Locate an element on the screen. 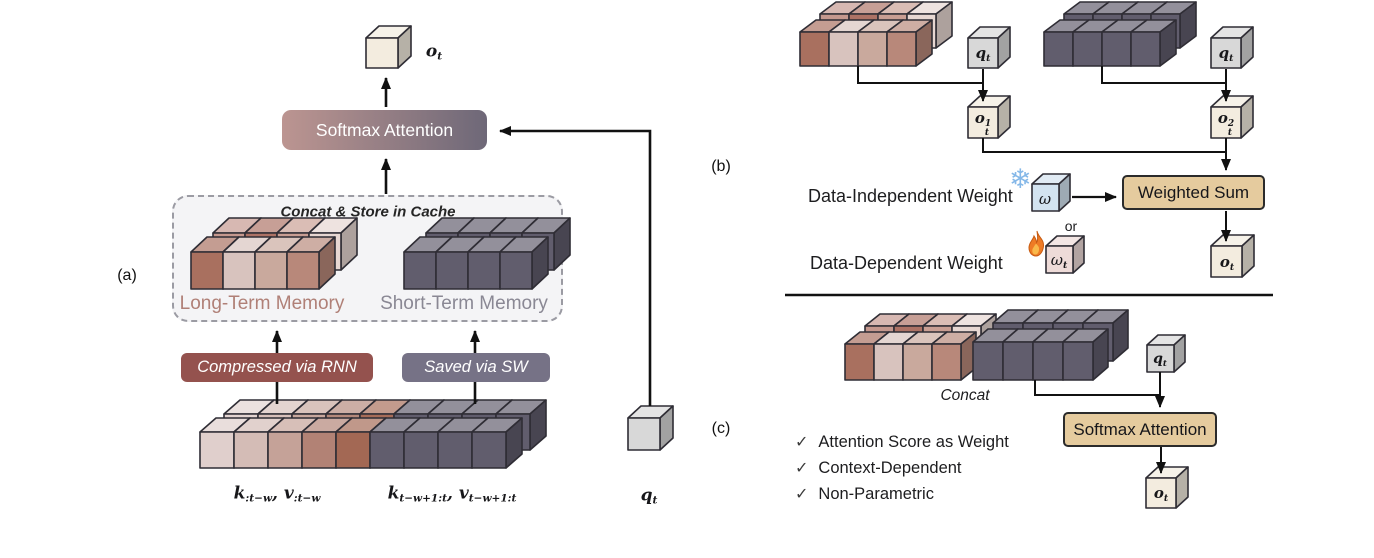 The height and width of the screenshot is (558, 1374). kv-right-label: kt−w+1:t, vt−w+1:t is located at coordinates (452, 493).